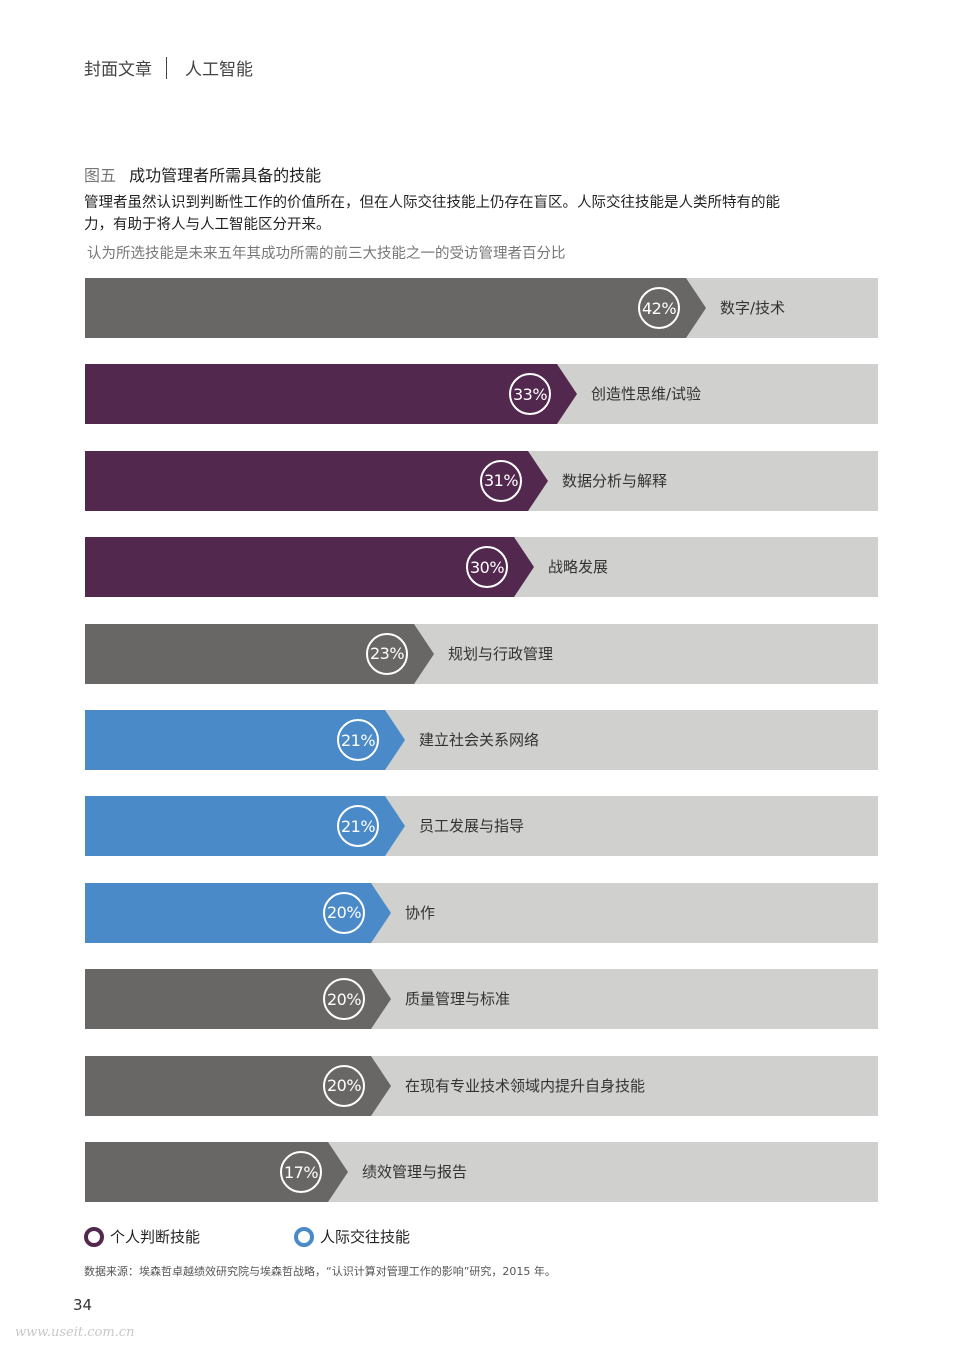  What do you see at coordinates (118, 70) in the screenshot?
I see `section-label: 封面文章` at bounding box center [118, 70].